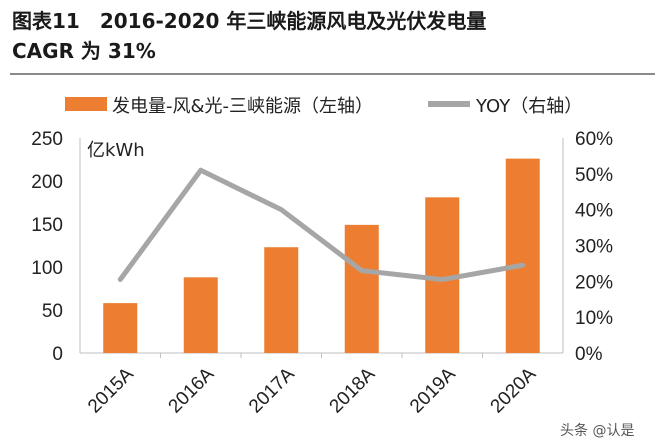 The height and width of the screenshot is (447, 667). What do you see at coordinates (52, 311) in the screenshot?
I see `y-left-tick-label: 50` at bounding box center [52, 311].